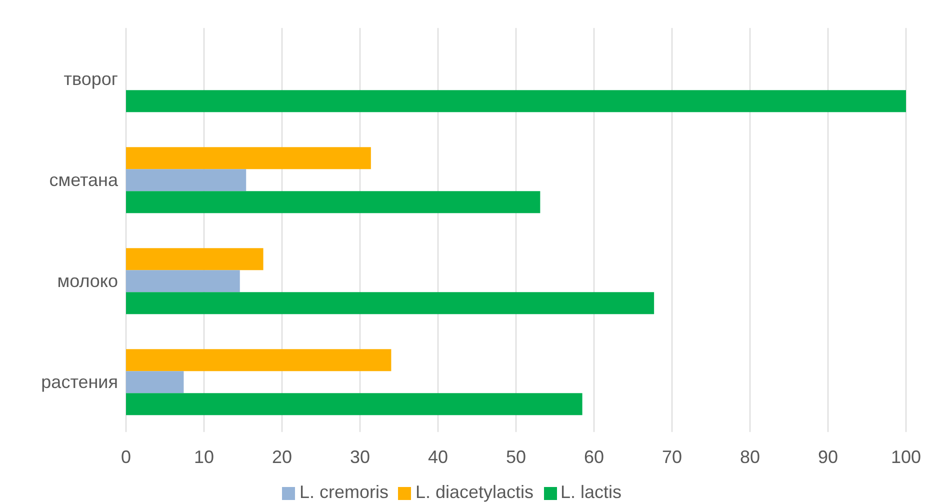  Describe the element at coordinates (91, 78) in the screenshot. I see `y-tick-label: творог` at that location.